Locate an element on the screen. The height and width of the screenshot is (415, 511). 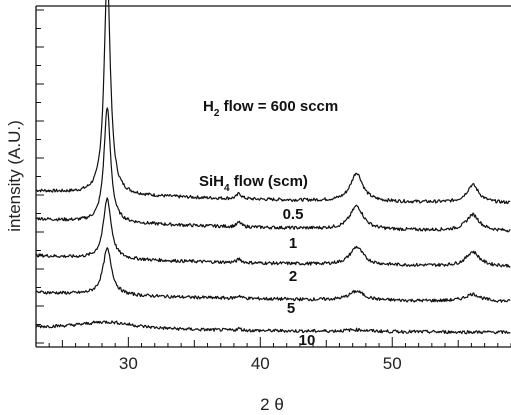
series-label: 10 is located at coordinates (307, 340).